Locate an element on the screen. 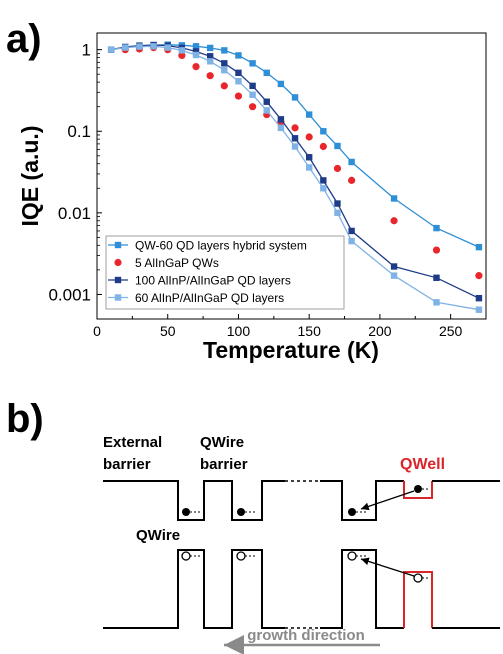 The height and width of the screenshot is (654, 503). y-tick-label: 0.1 is located at coordinates (79, 131).